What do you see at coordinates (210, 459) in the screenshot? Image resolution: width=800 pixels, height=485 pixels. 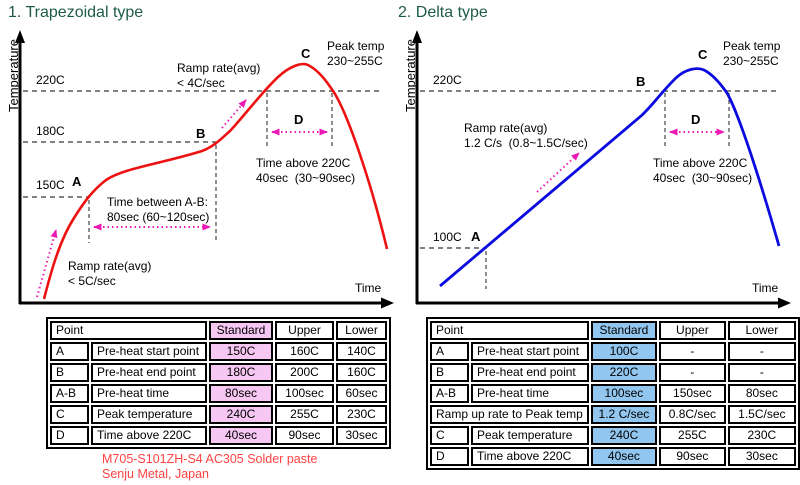 I see `caption-line1: M705-S101ZH-S4 AC305 Solder paste` at bounding box center [210, 459].